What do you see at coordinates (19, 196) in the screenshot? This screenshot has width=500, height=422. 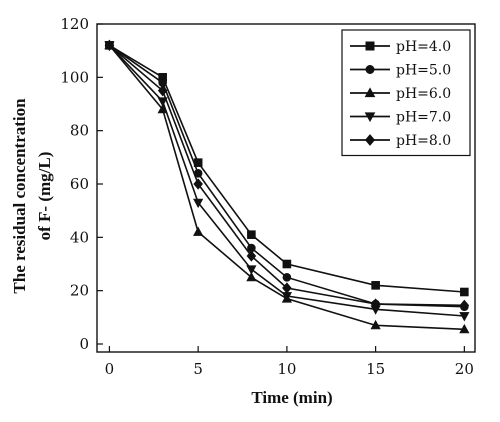 I see `y-axis-title-line-1: The residual concentration` at bounding box center [19, 196].